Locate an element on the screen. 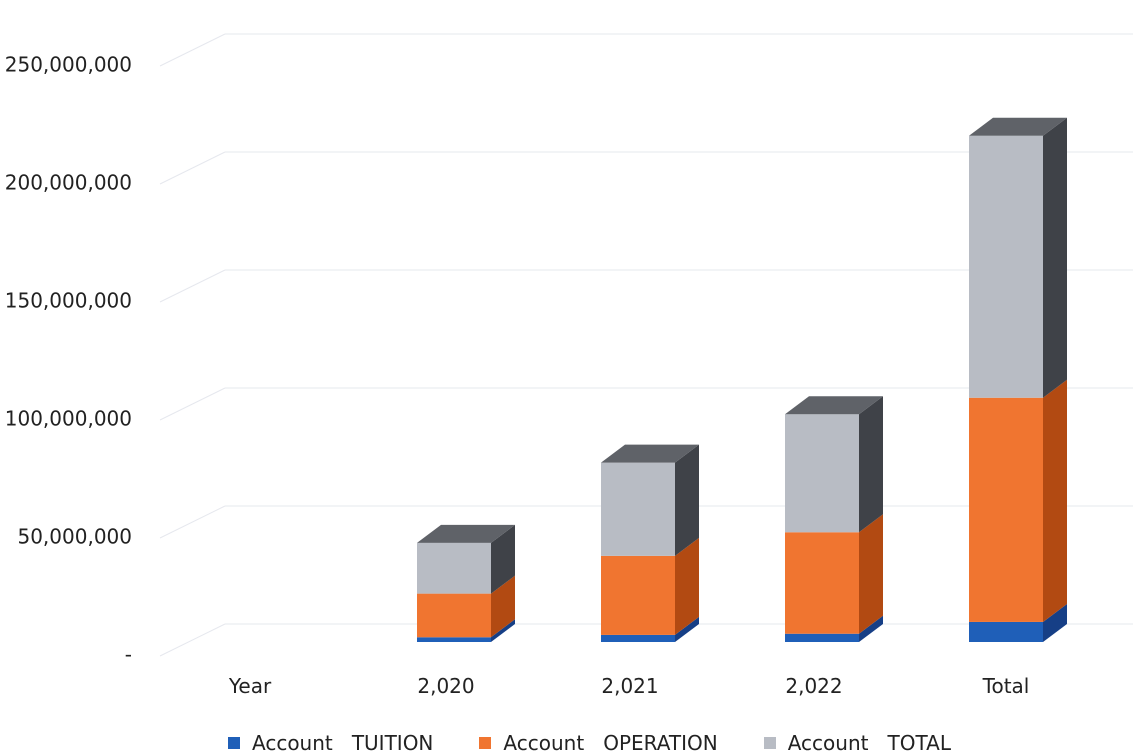 This screenshot has width=1133, height=755. y-tick-label: 50,000,000 is located at coordinates (74, 537).